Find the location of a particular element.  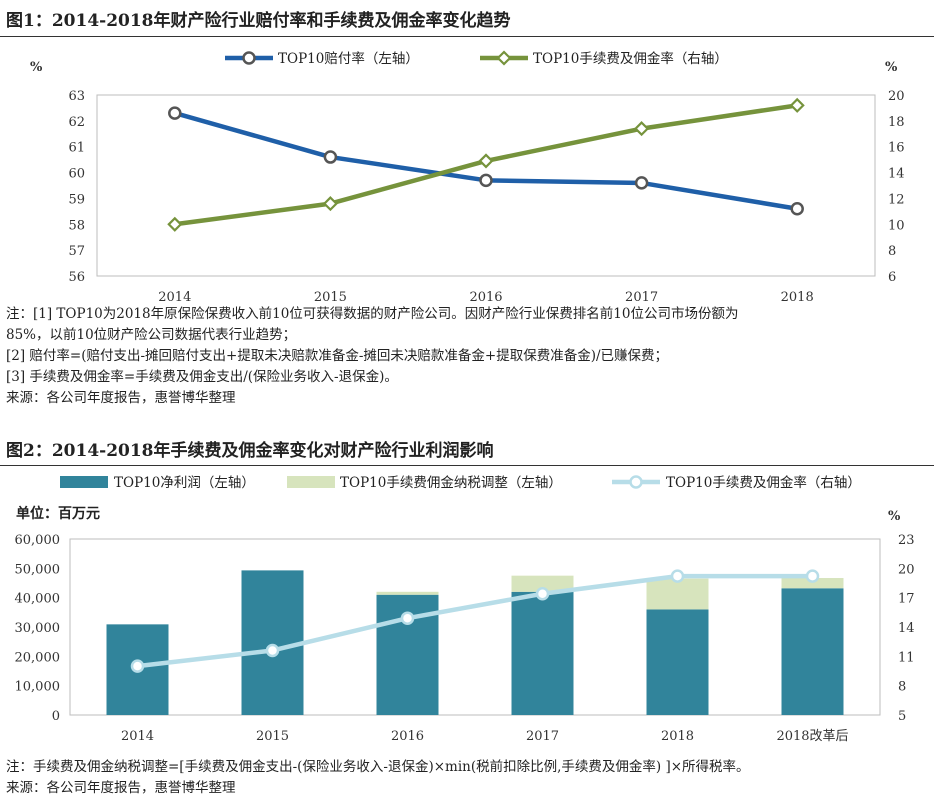

chart1-x-tick-label: 2017 is located at coordinates (641, 297).